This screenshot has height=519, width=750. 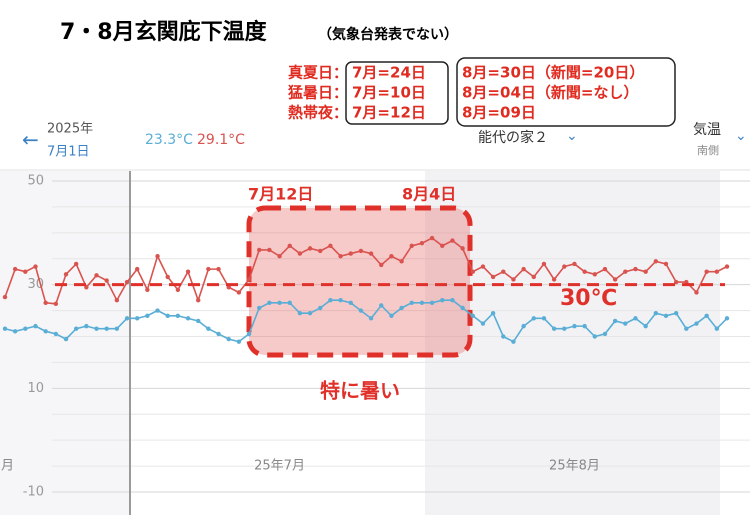 What do you see at coordinates (397, 93) in the screenshot?
I see `july-box` at bounding box center [397, 93].